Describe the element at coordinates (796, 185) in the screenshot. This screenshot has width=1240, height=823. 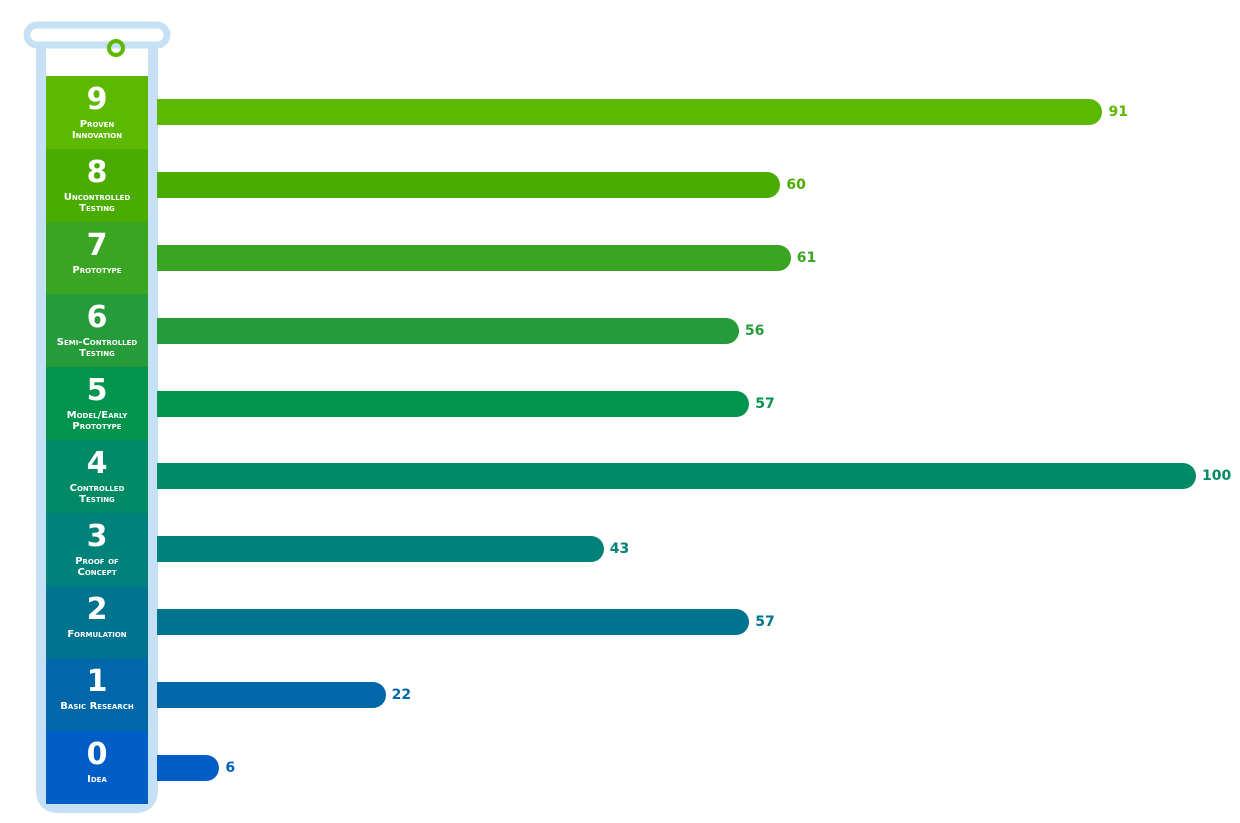
I see `value-label: 60` at that location.